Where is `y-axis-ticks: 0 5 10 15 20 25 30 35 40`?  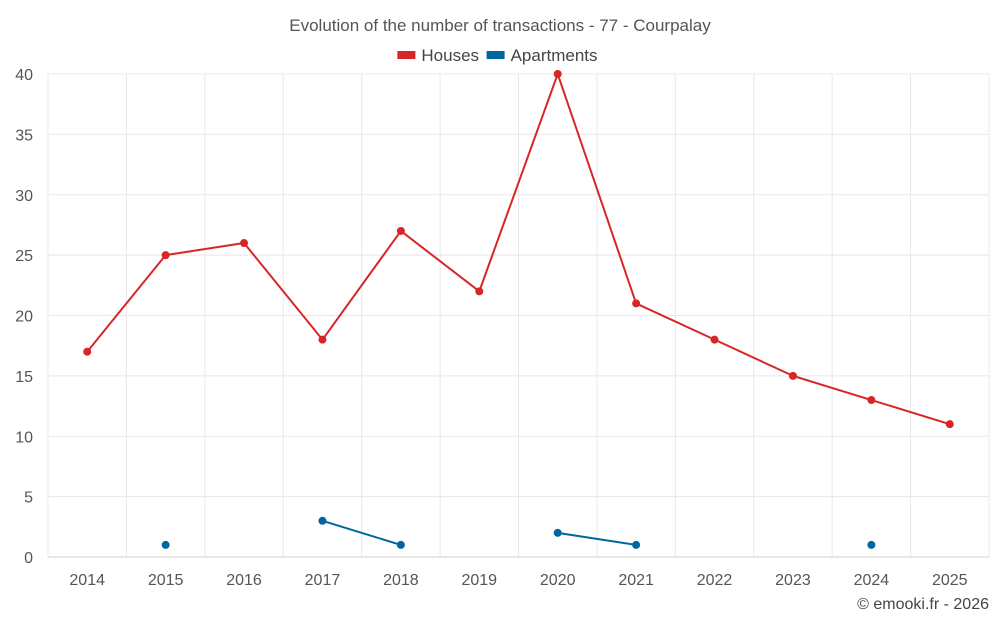
y-axis-ticks: 0 5 10 15 20 25 30 35 40 is located at coordinates (24, 317).